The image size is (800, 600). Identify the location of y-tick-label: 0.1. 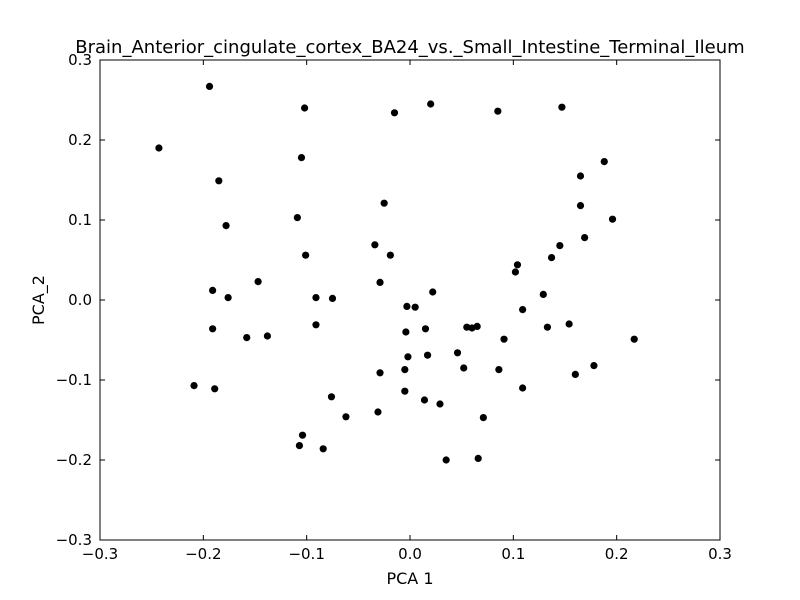
(80, 220).